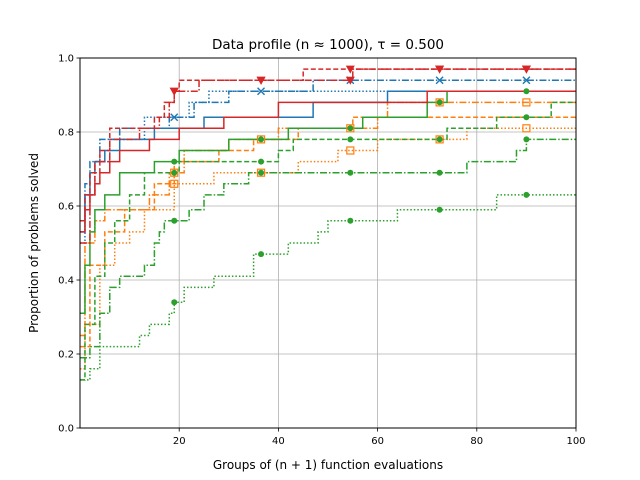 This screenshot has height=480, width=640. Describe the element at coordinates (476, 441) in the screenshot. I see `x-tick-label: 80` at that location.